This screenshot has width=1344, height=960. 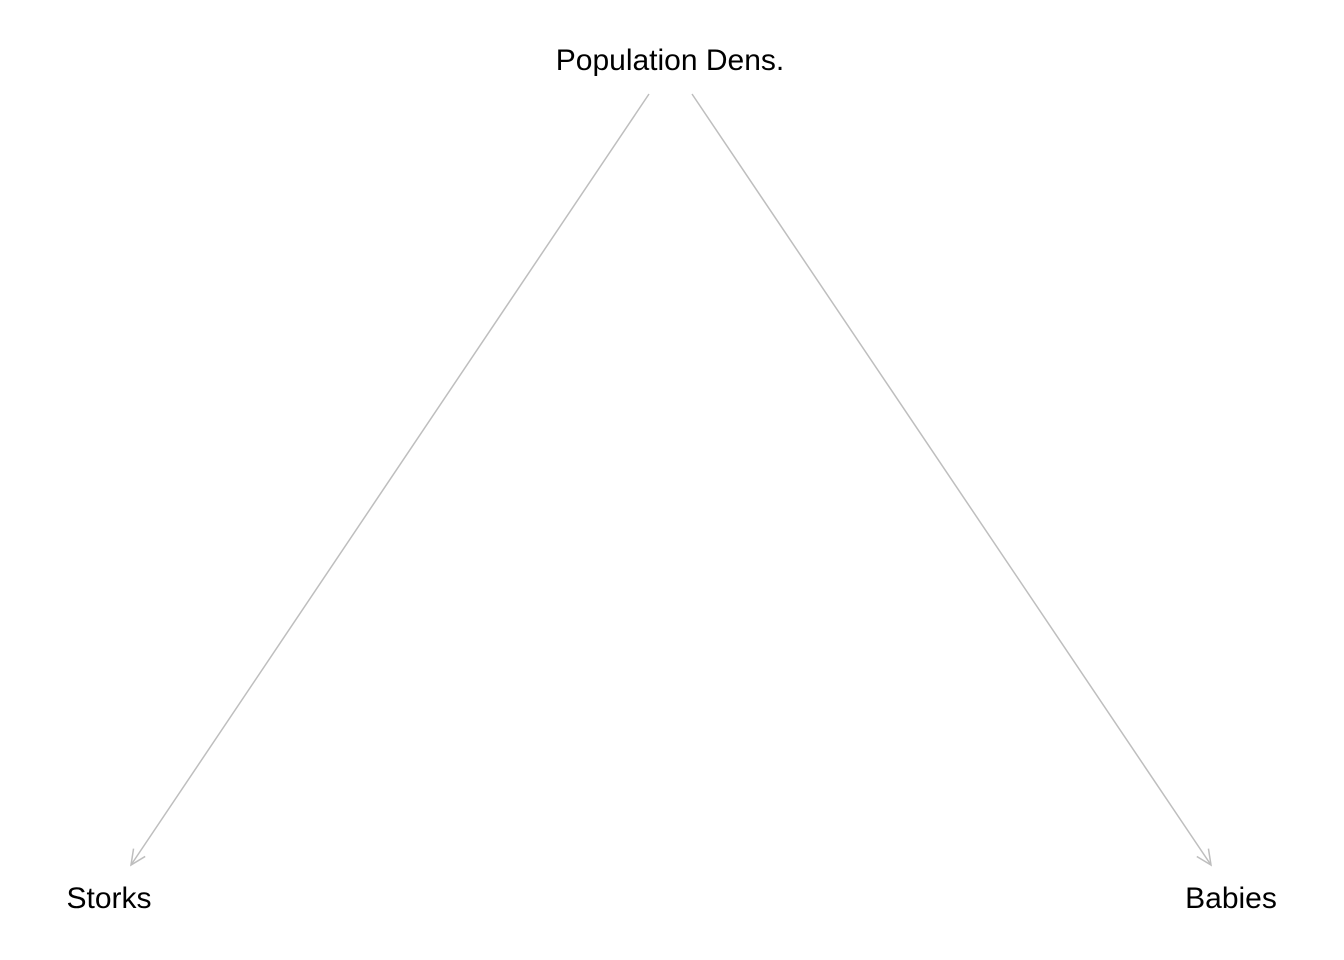 What do you see at coordinates (109, 898) in the screenshot?
I see `node-storks: Storks` at bounding box center [109, 898].